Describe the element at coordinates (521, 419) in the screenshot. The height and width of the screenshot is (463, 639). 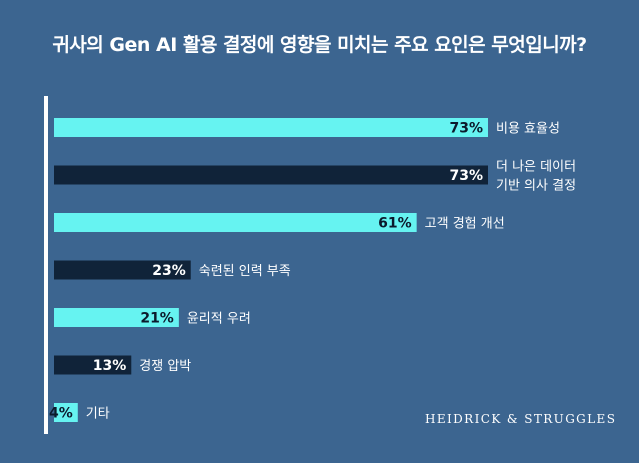
I see `brand-logo: HEIDRICK & STRUGGLES` at that location.